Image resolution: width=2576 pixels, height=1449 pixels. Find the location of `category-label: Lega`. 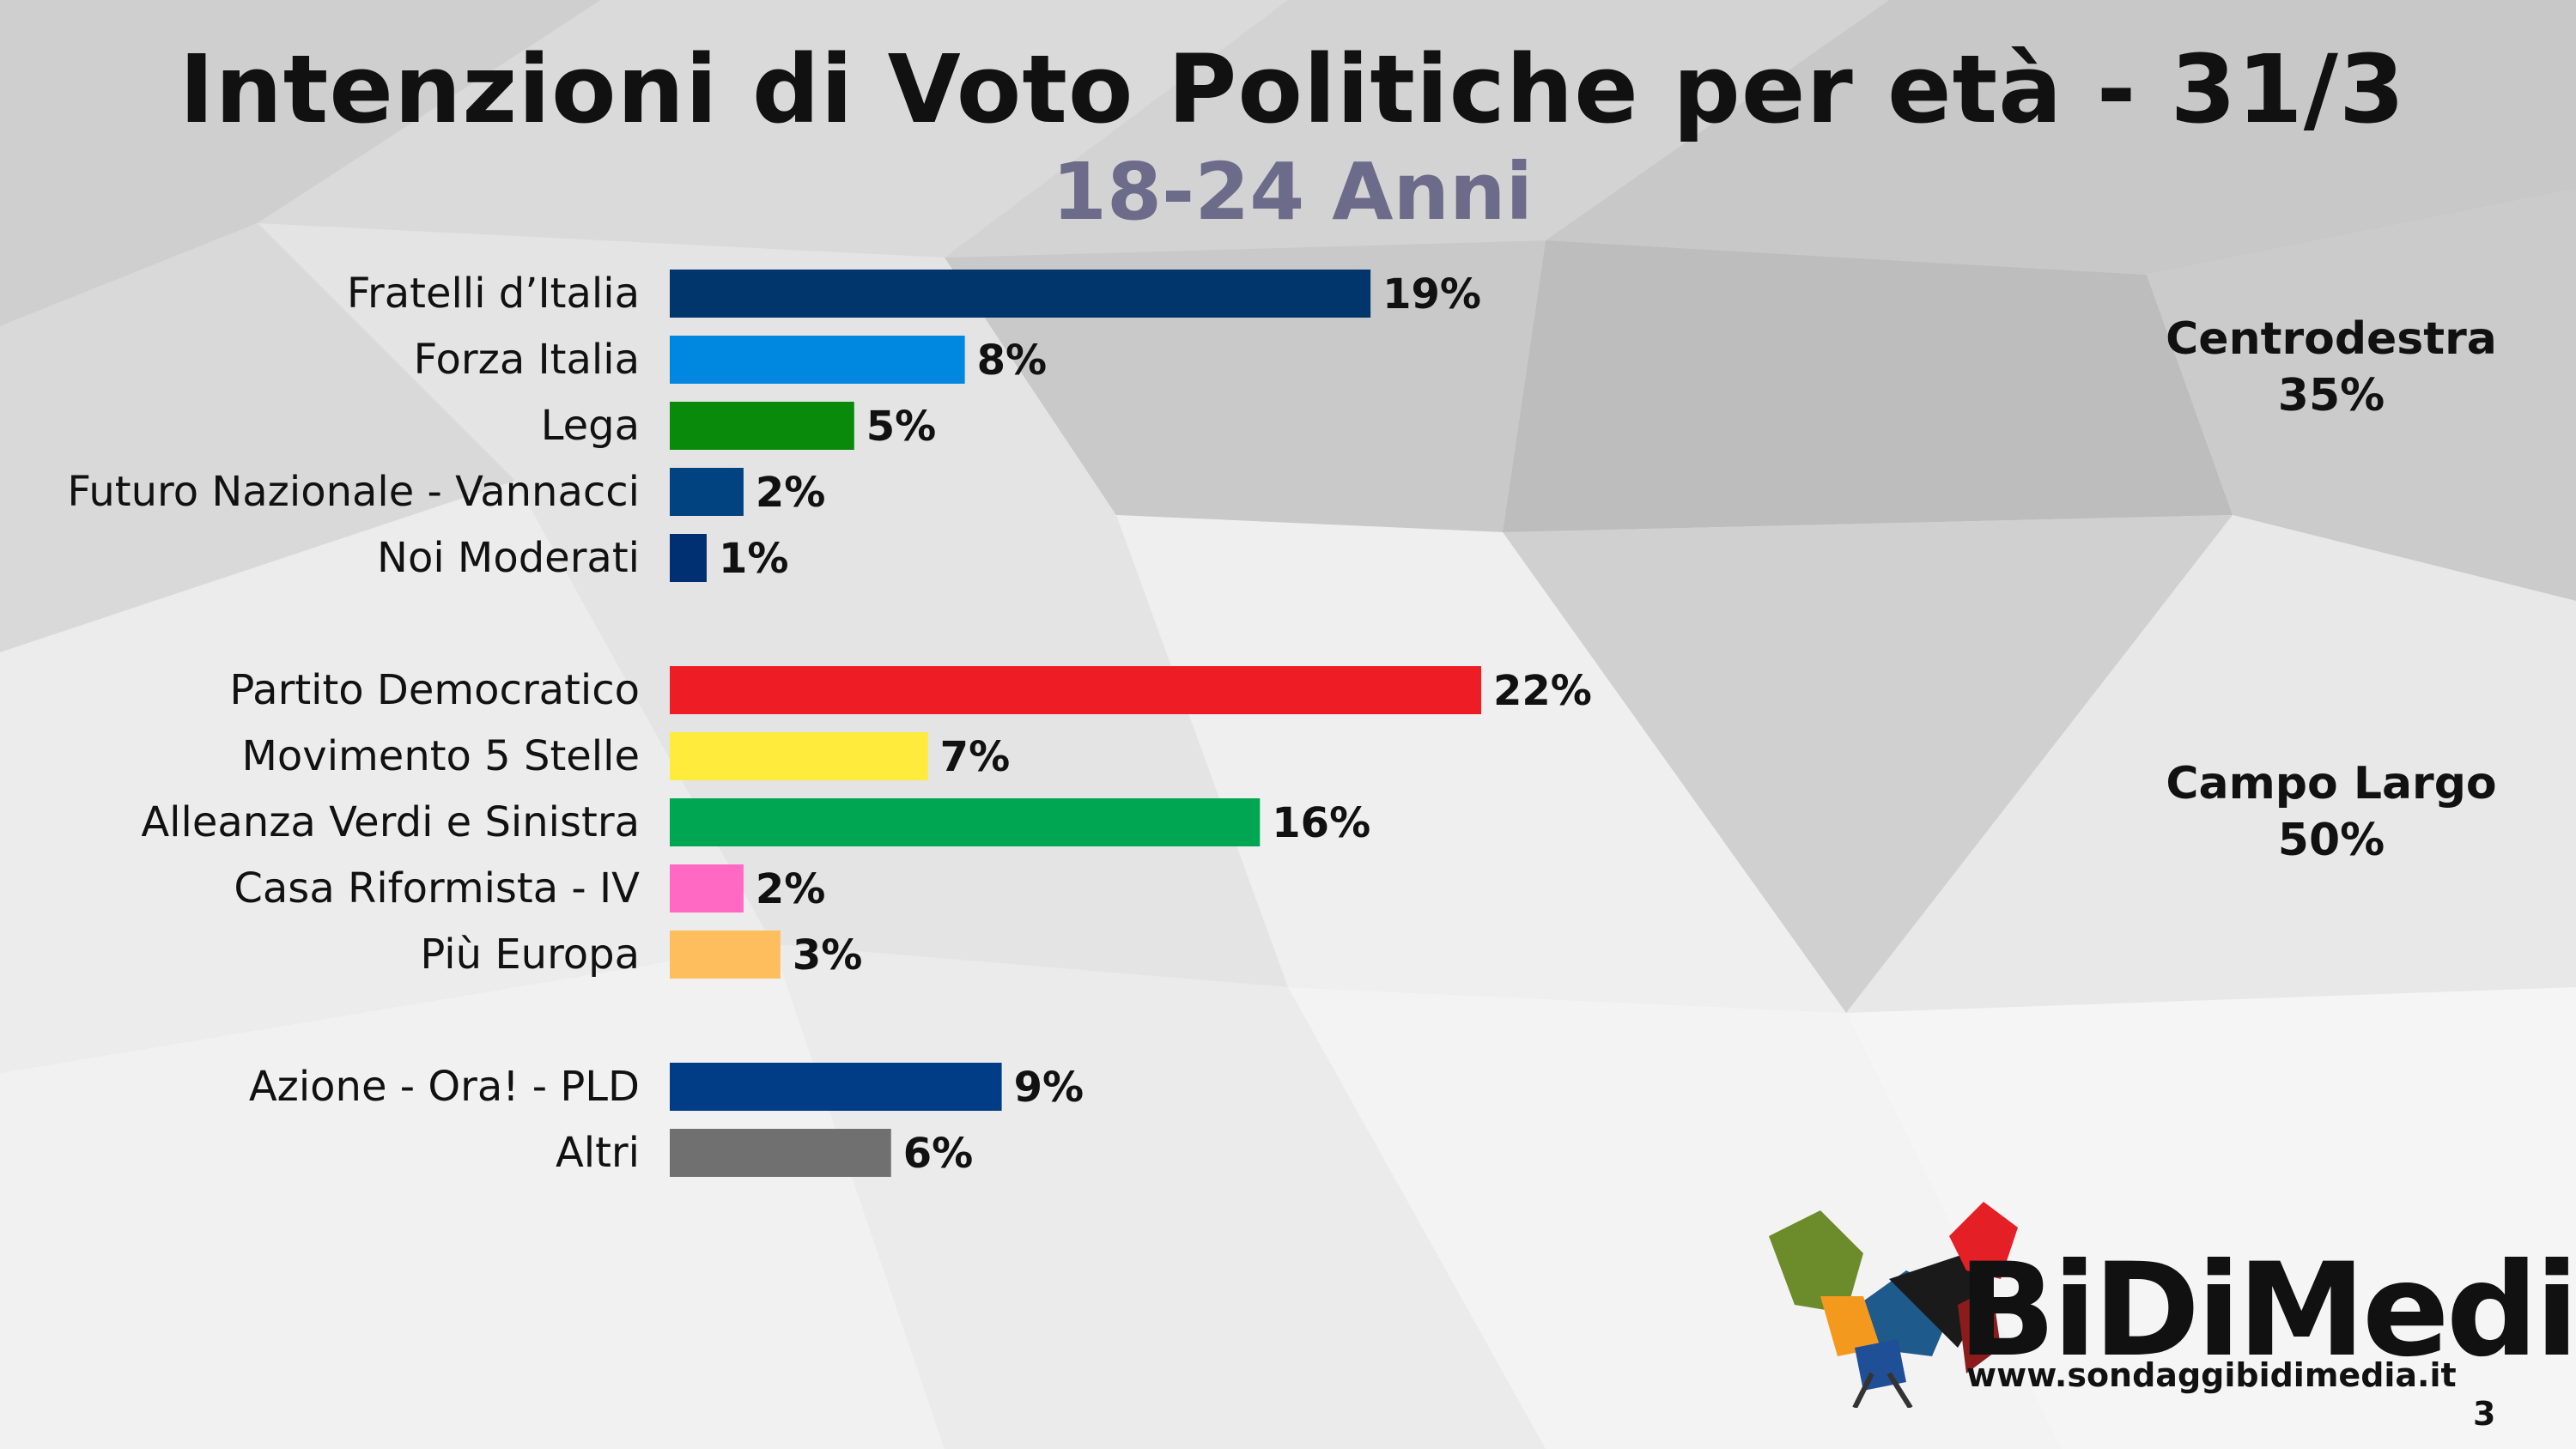

category-label: Lega is located at coordinates (590, 426).